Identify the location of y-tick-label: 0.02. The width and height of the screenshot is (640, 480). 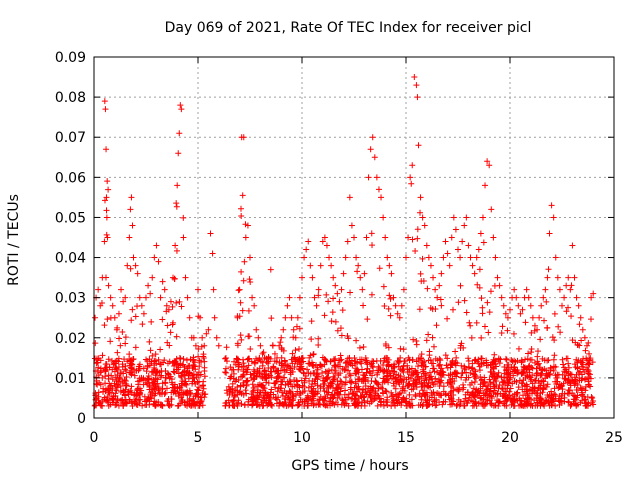
(70, 339).